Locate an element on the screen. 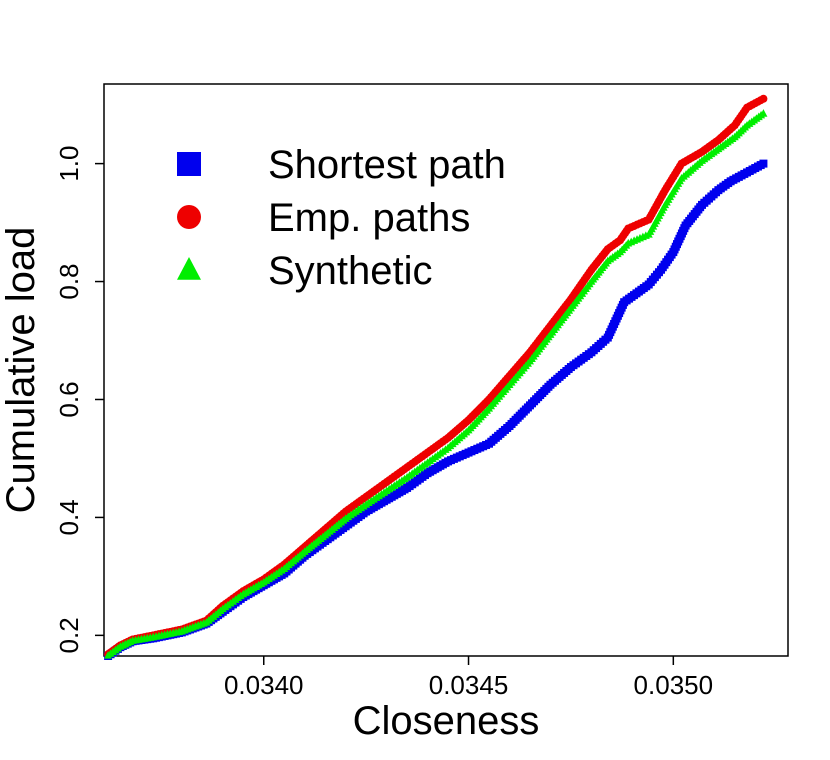  x-axis: 0.0340 0.0345 0.0350 is located at coordinates (468, 678).